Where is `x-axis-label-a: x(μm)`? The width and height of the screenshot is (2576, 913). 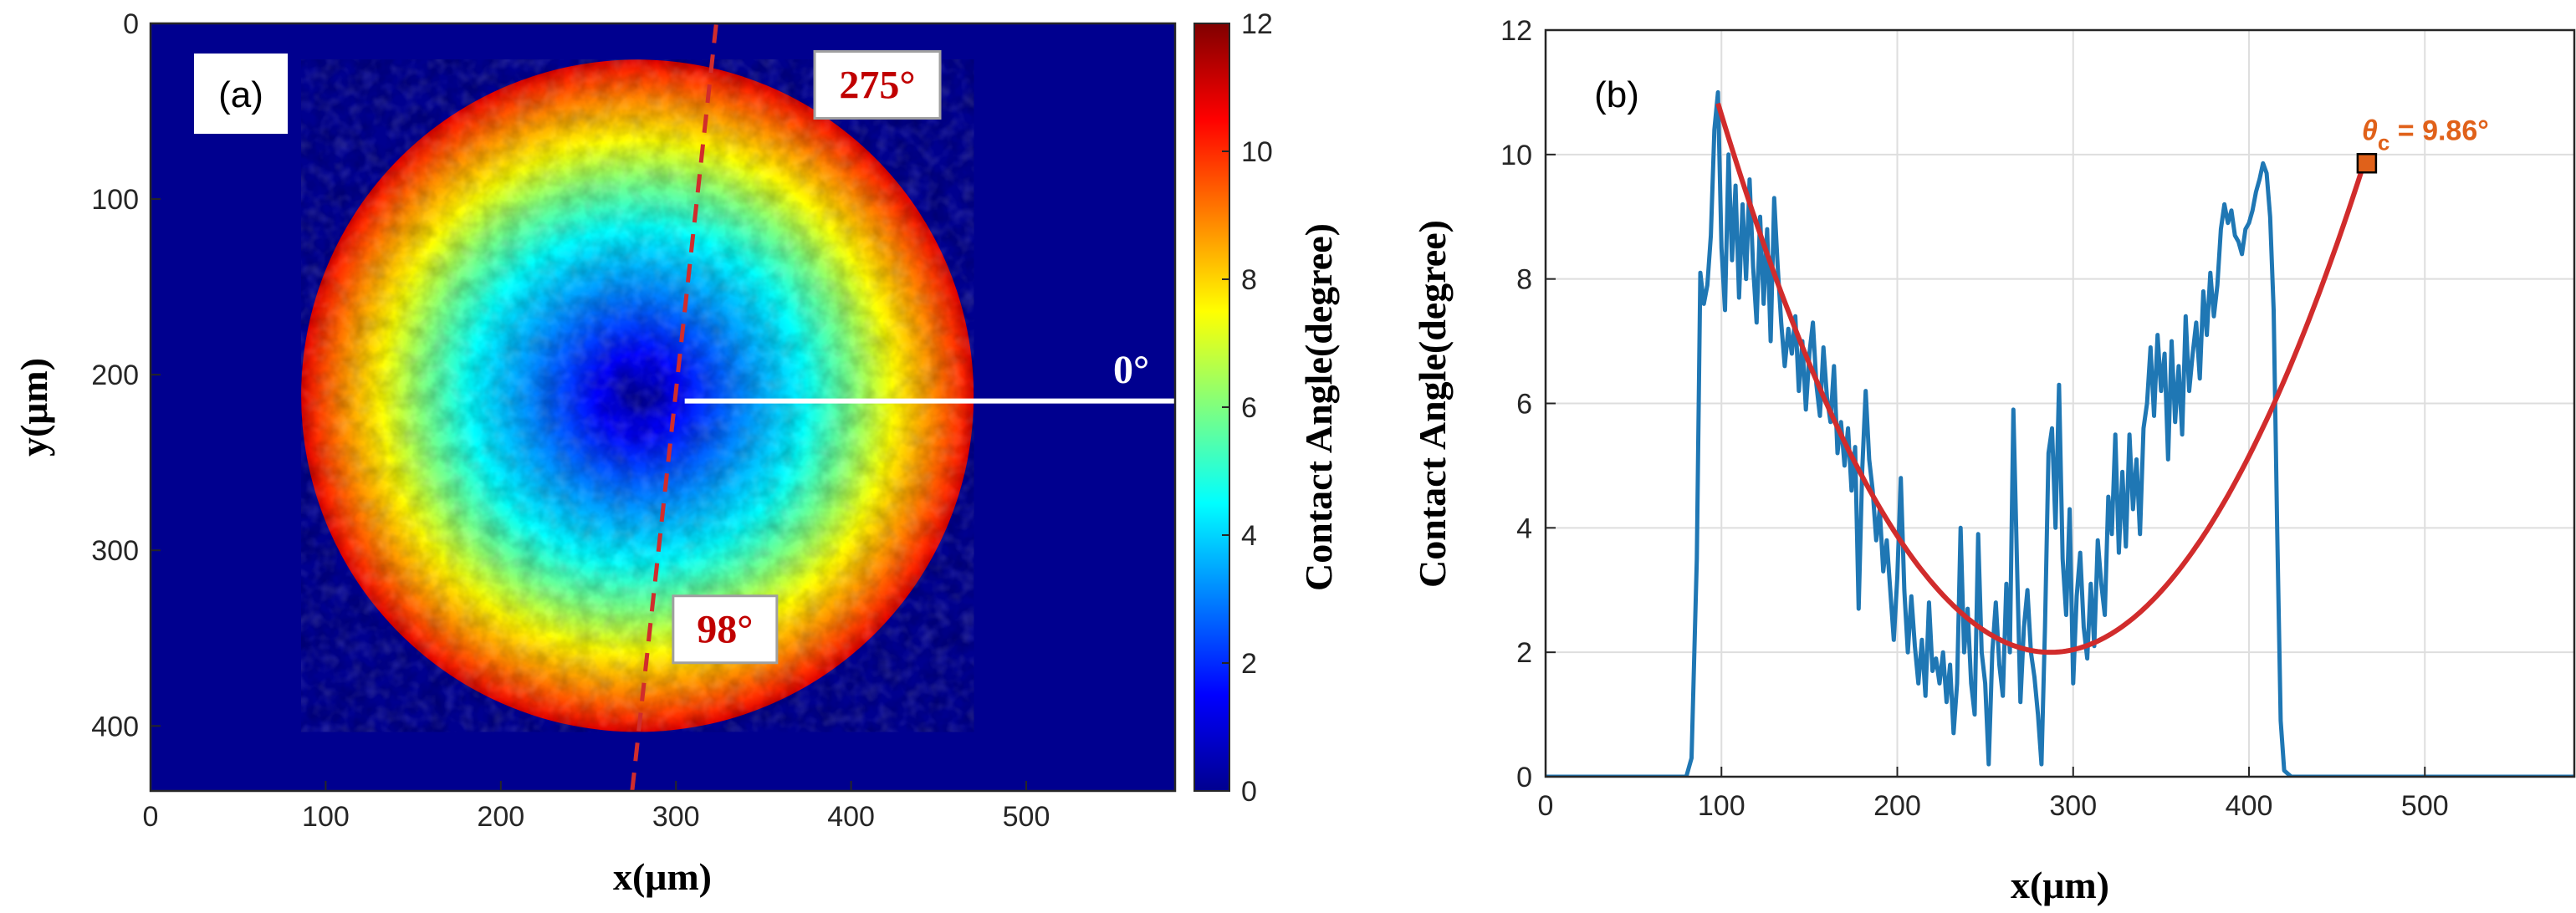 x-axis-label-a: x(μm) is located at coordinates (662, 876).